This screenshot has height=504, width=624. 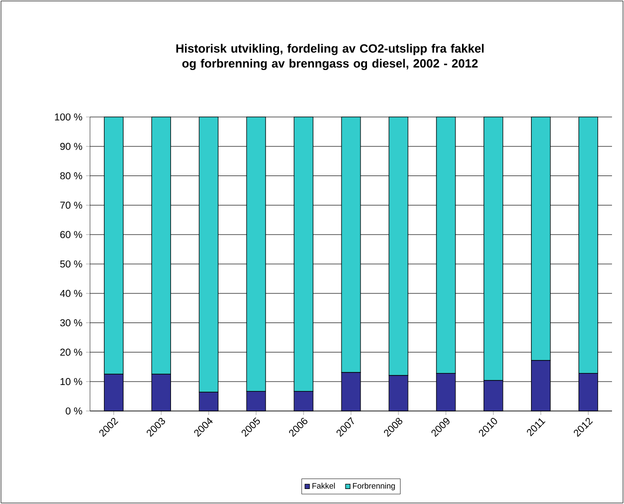 What do you see at coordinates (71, 205) in the screenshot?
I see `y-tick-label: 70 %` at bounding box center [71, 205].